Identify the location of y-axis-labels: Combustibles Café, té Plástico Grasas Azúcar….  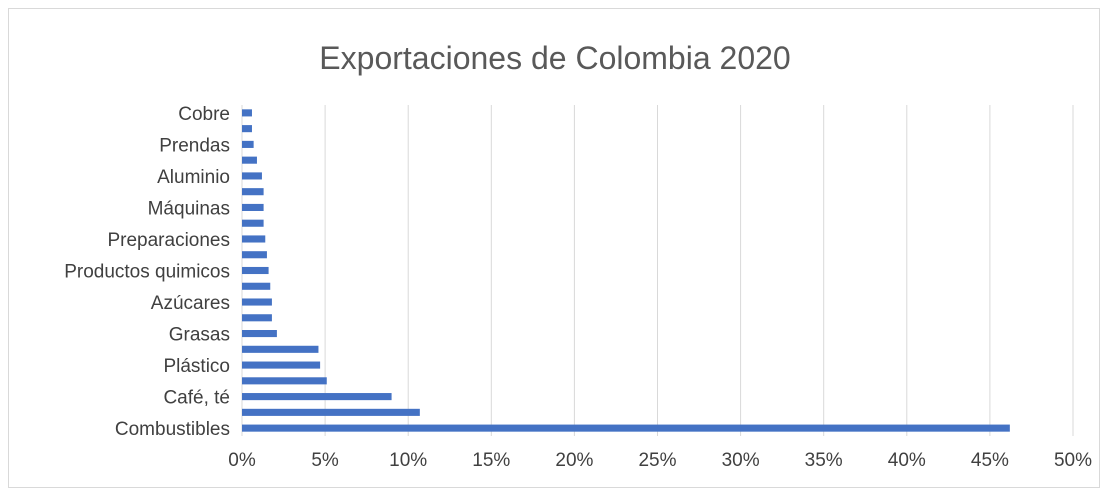
(147, 272).